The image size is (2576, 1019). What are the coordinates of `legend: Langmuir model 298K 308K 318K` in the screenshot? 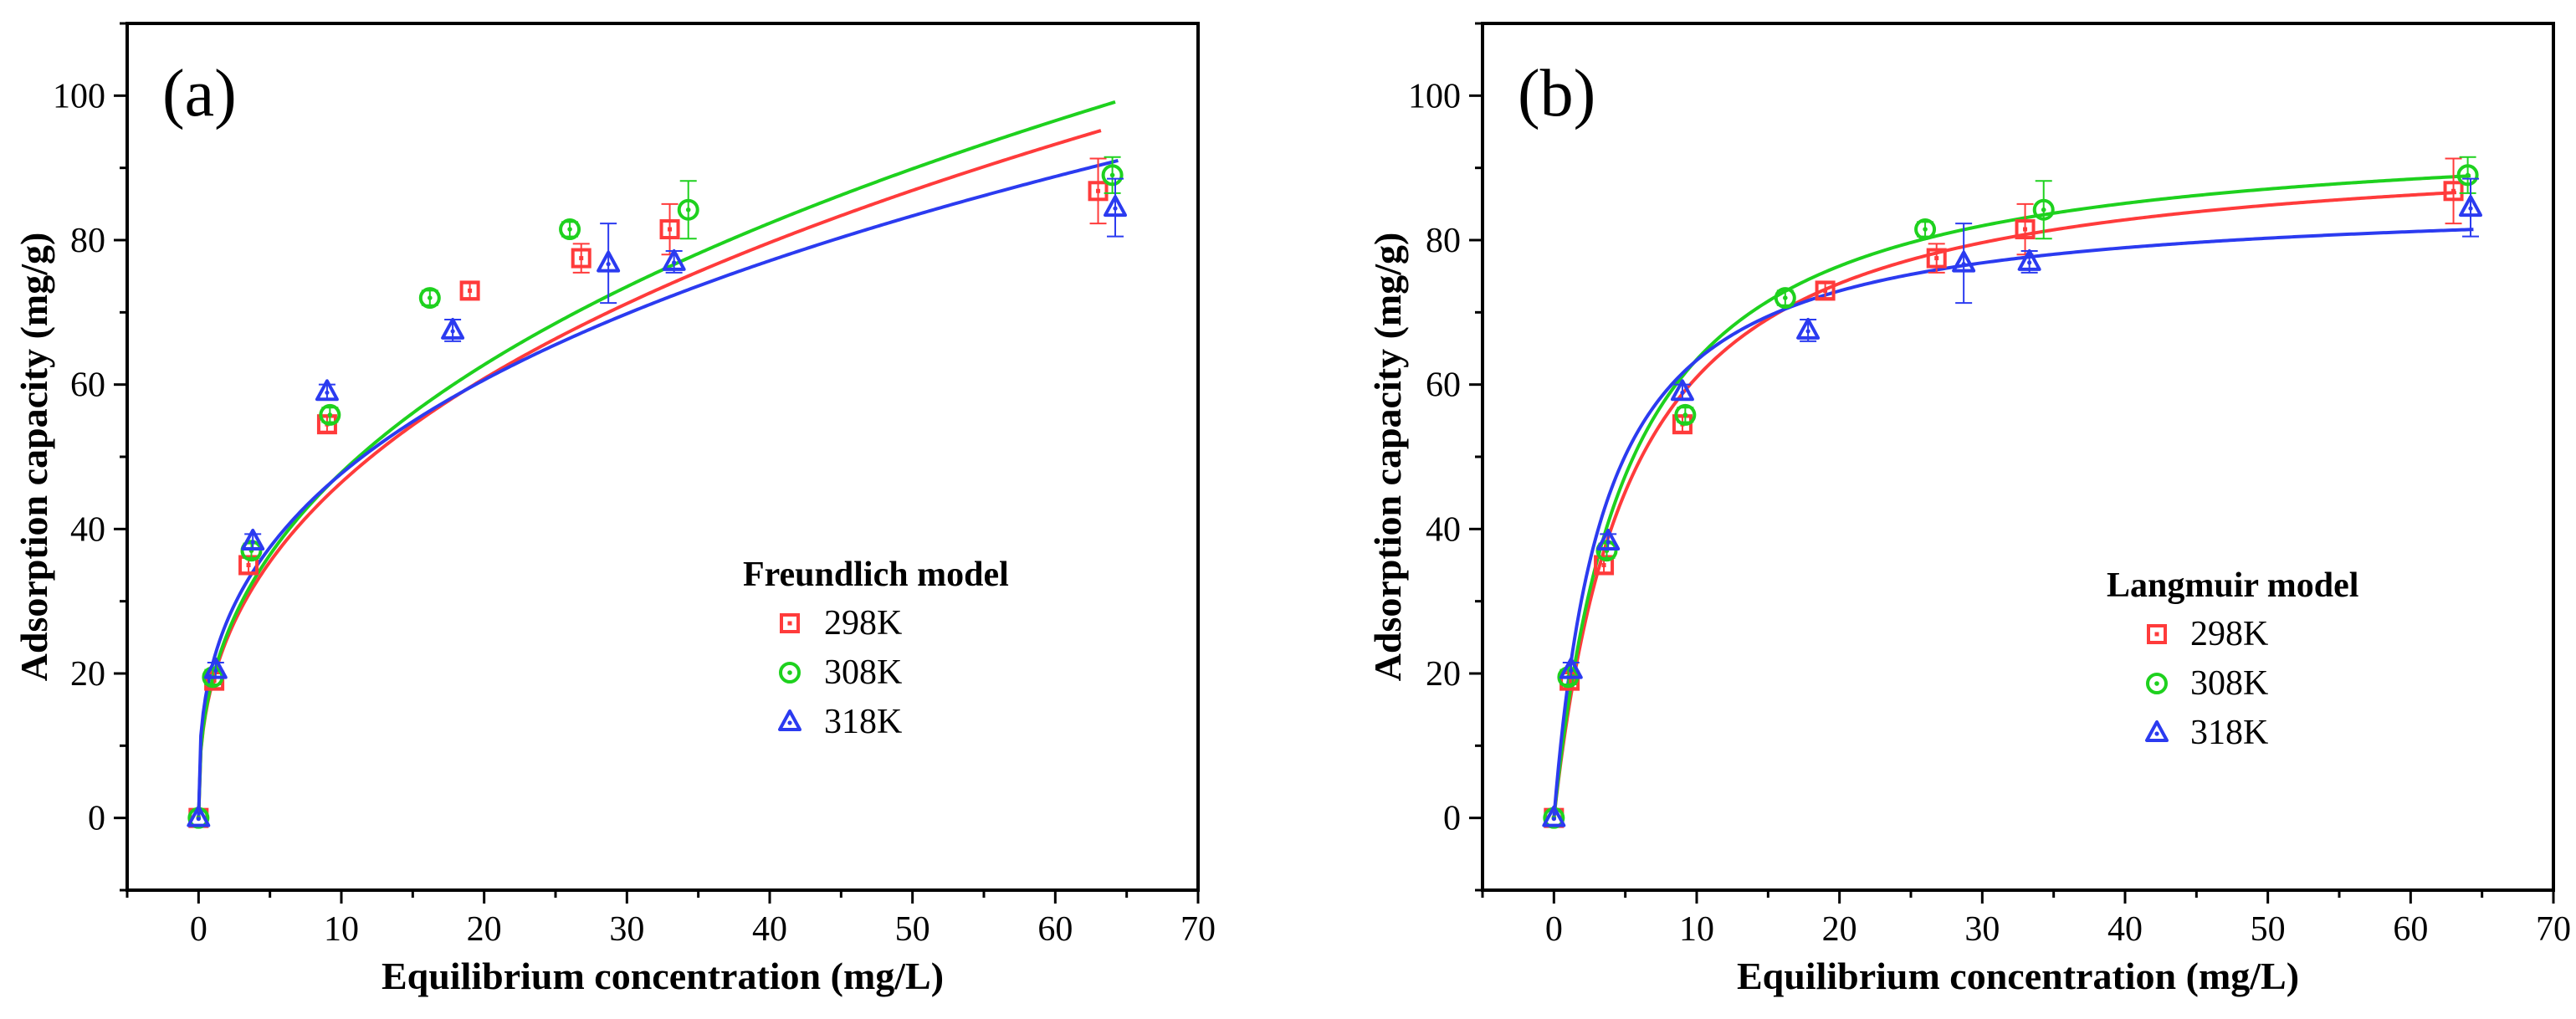 It's located at (2233, 659).